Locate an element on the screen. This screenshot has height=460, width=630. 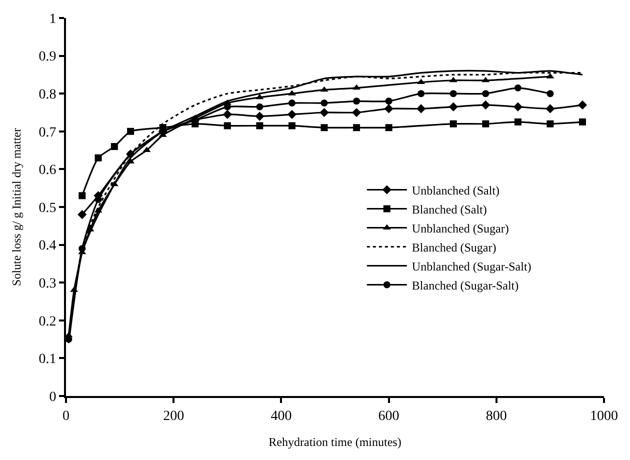
x-tick-label: 800 is located at coordinates (496, 416).